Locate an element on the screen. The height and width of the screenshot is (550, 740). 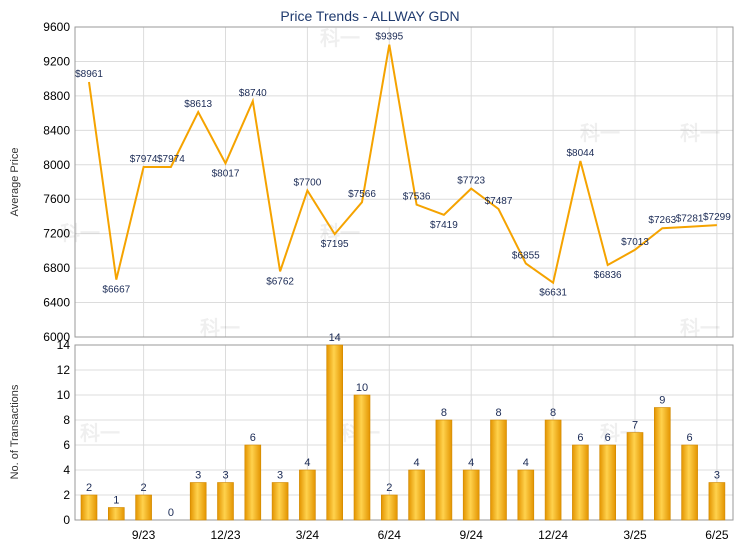
price-y-tick-label: 8800 is located at coordinates (56, 96).